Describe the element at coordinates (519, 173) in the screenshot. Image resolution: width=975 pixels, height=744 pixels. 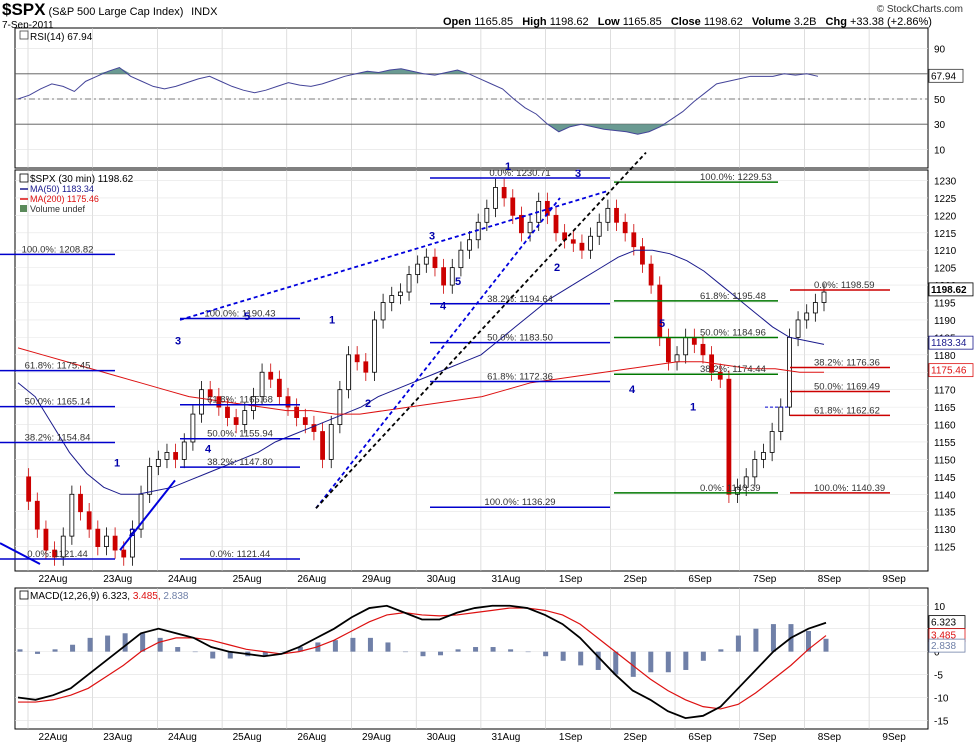
I see `fib-level-label: 0.0%: 1230.71` at that location.